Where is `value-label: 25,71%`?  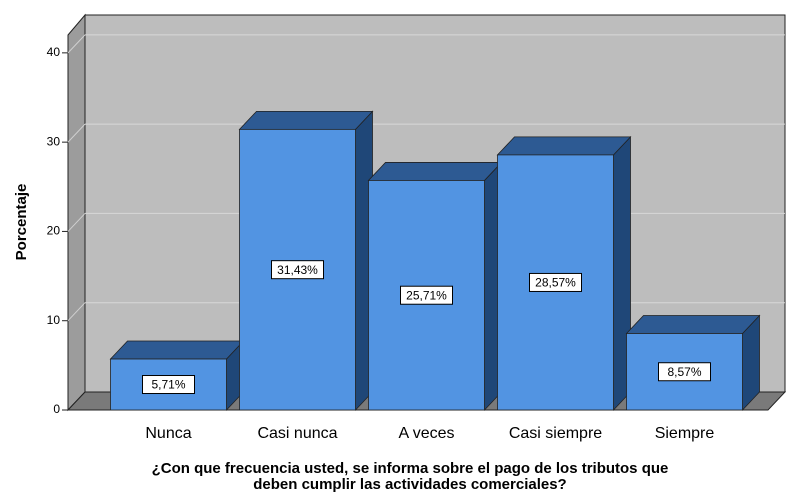
value-label: 25,71% is located at coordinates (426, 295).